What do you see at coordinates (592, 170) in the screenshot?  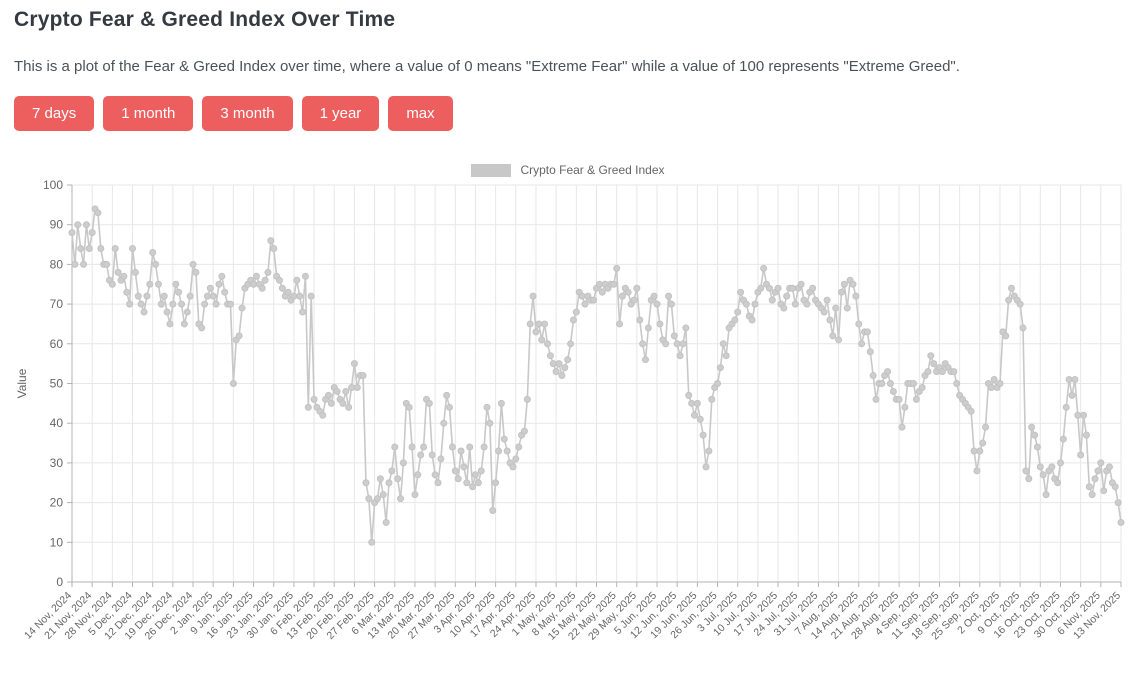 I see `legend-label: Crypto Fear & Greed Index` at bounding box center [592, 170].